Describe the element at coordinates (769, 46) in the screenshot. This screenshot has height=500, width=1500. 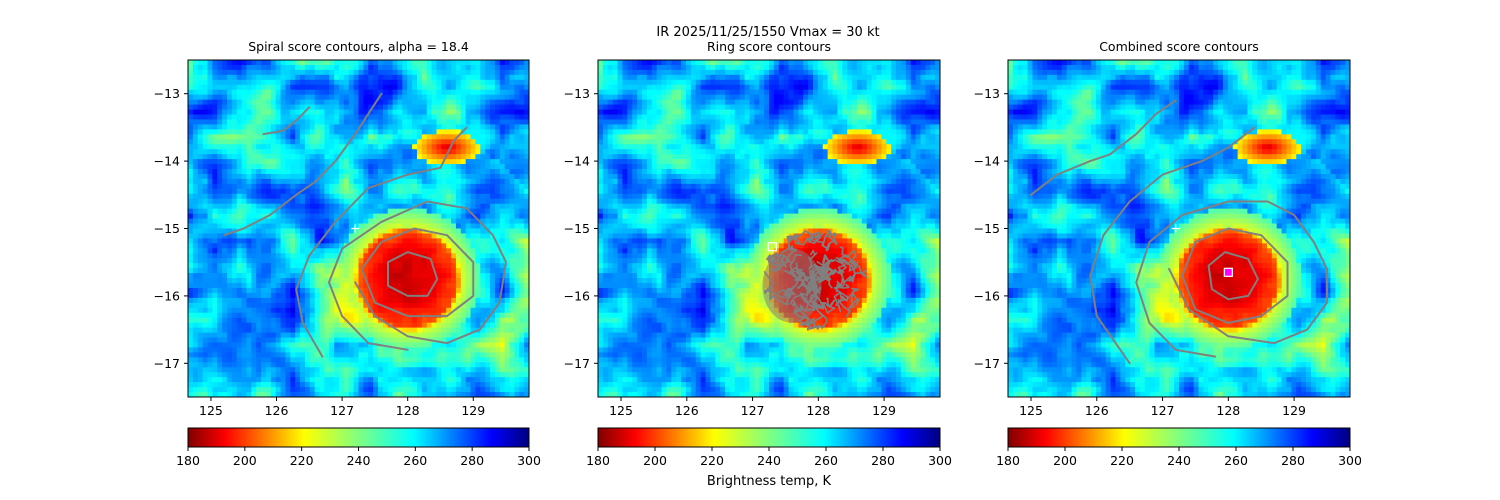
I see `panel-title: Ring score contours` at that location.